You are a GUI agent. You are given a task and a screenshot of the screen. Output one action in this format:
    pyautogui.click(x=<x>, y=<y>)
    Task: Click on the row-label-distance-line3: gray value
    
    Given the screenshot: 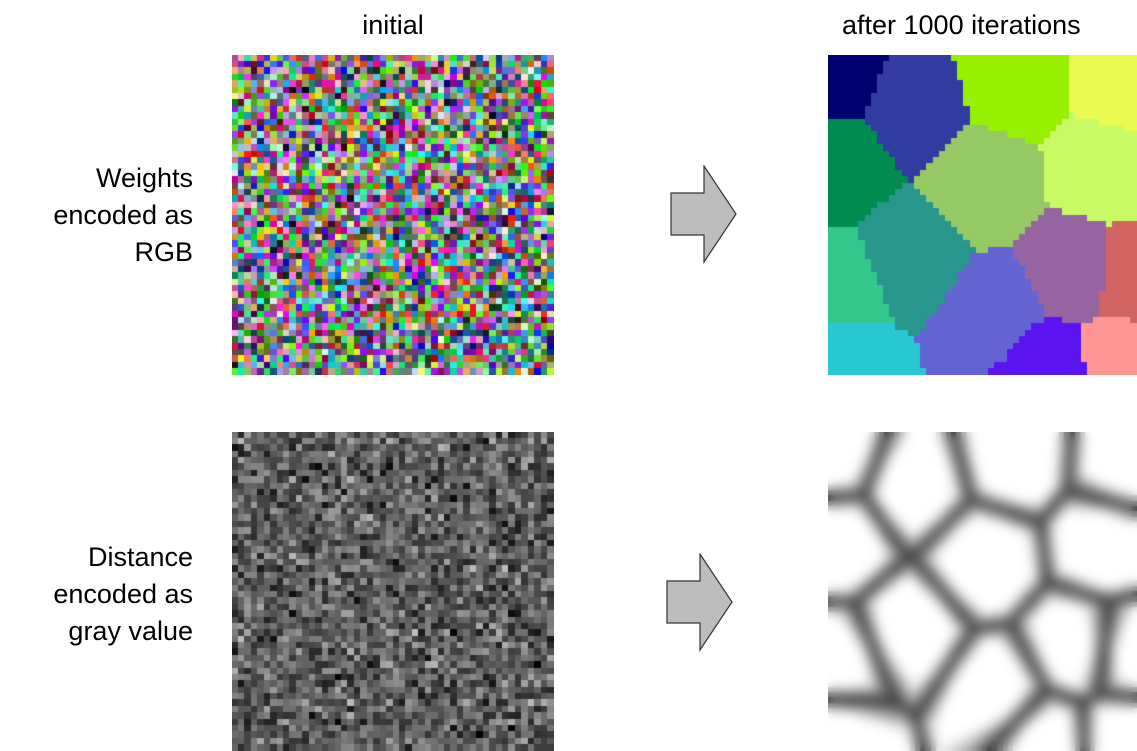 What is the action you would take?
    pyautogui.click(x=130, y=631)
    